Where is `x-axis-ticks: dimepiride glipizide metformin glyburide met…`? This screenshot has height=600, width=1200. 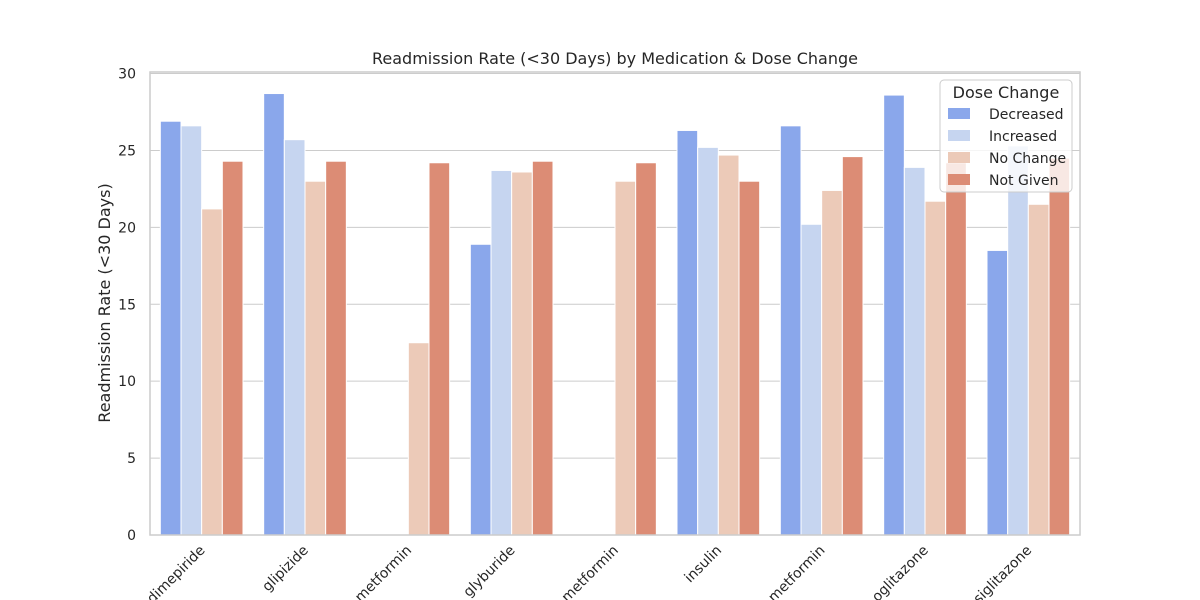 x-axis-ticks: dimepiride glipizide metformin glyburide met… is located at coordinates (589, 571).